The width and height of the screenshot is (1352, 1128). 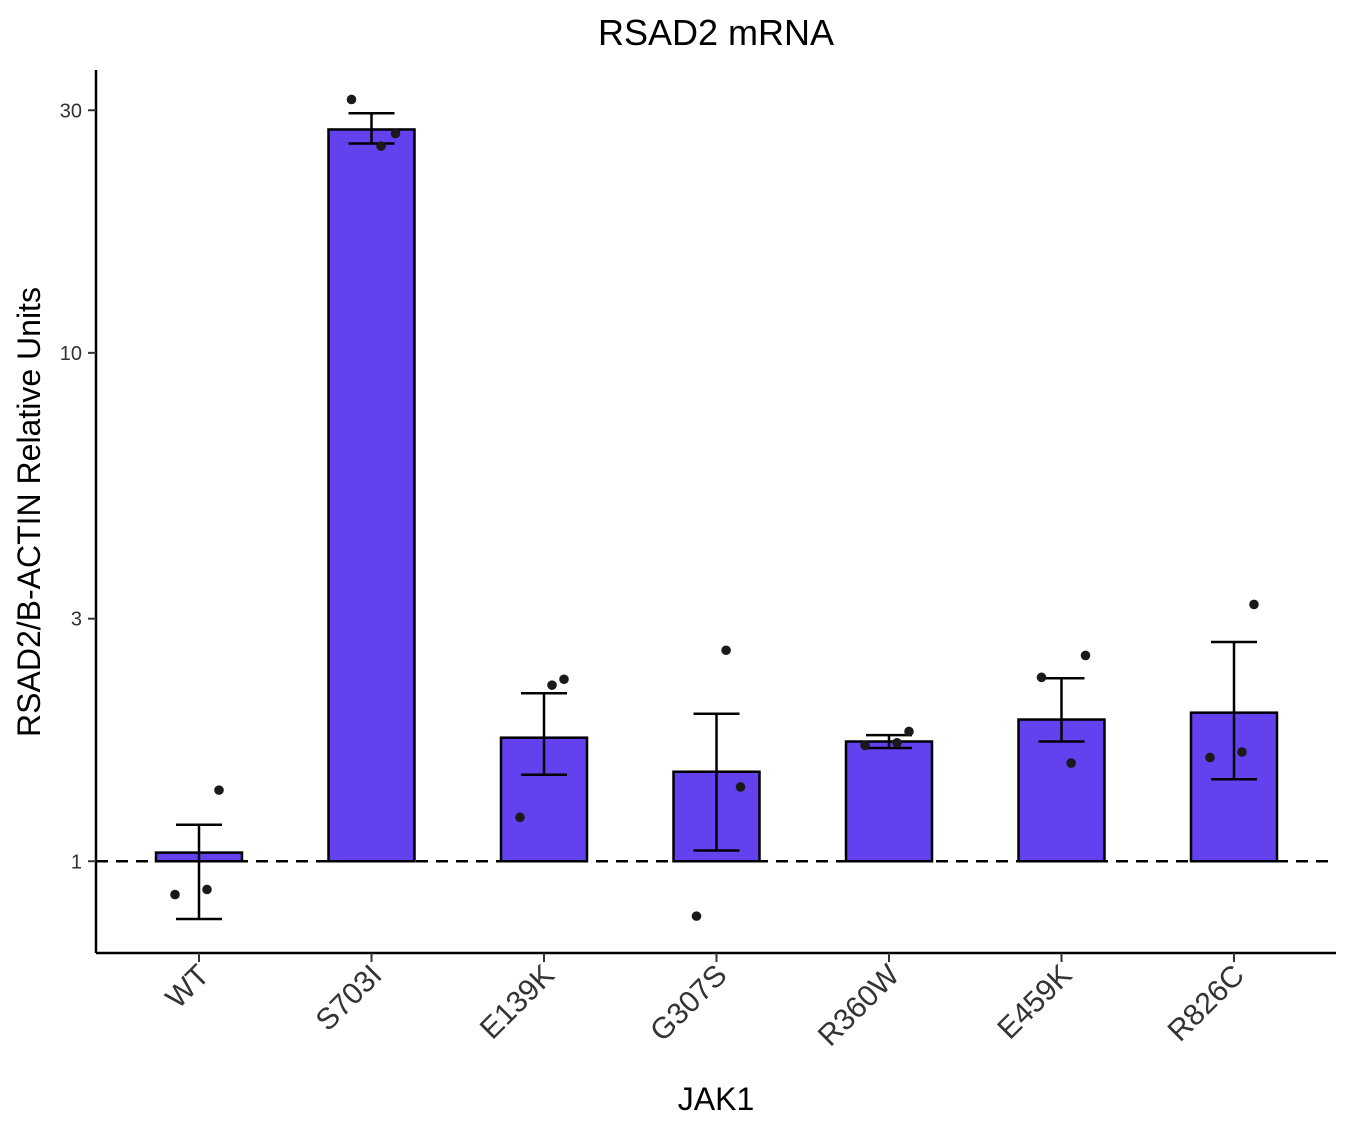 I want to click on error-bar-g307s, so click(x=716, y=782).